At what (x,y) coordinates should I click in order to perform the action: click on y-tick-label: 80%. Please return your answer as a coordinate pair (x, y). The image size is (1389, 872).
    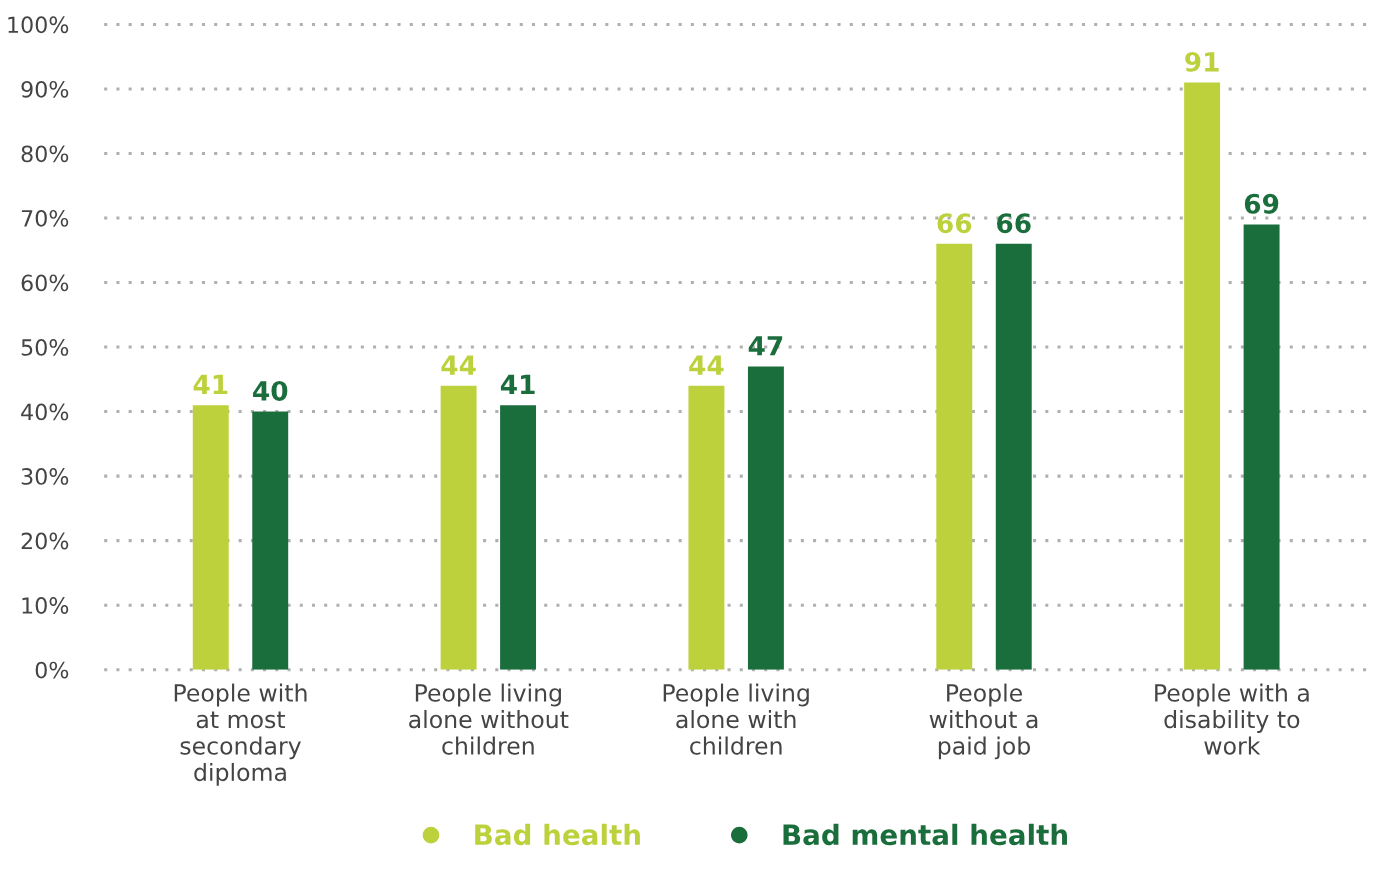
    Looking at the image, I should click on (45, 154).